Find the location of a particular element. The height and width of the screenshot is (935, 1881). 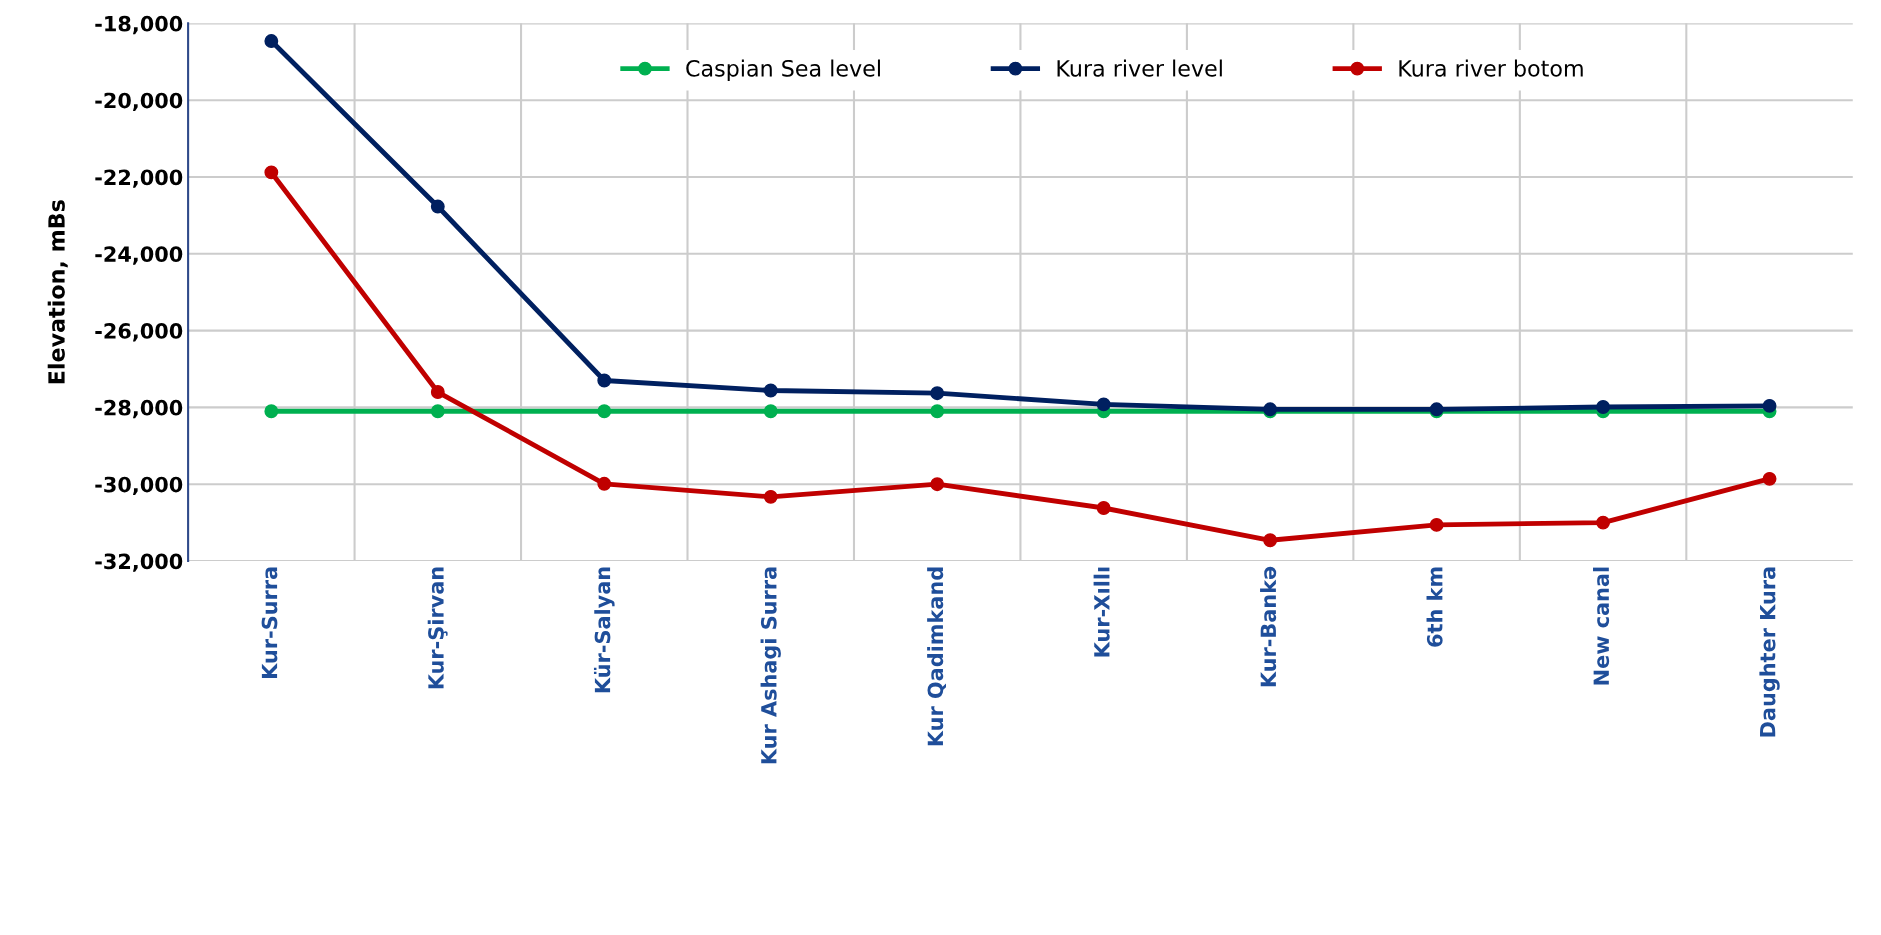

y-tick-label: -28,000 is located at coordinates (139, 409).